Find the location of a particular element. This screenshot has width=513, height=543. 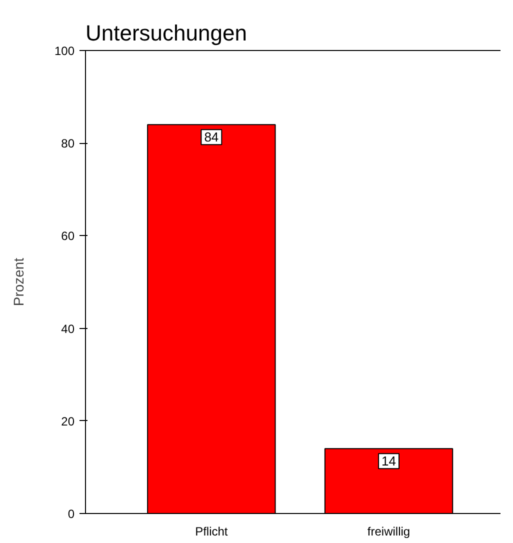

y-tick-label: 100 is located at coordinates (64, 51).